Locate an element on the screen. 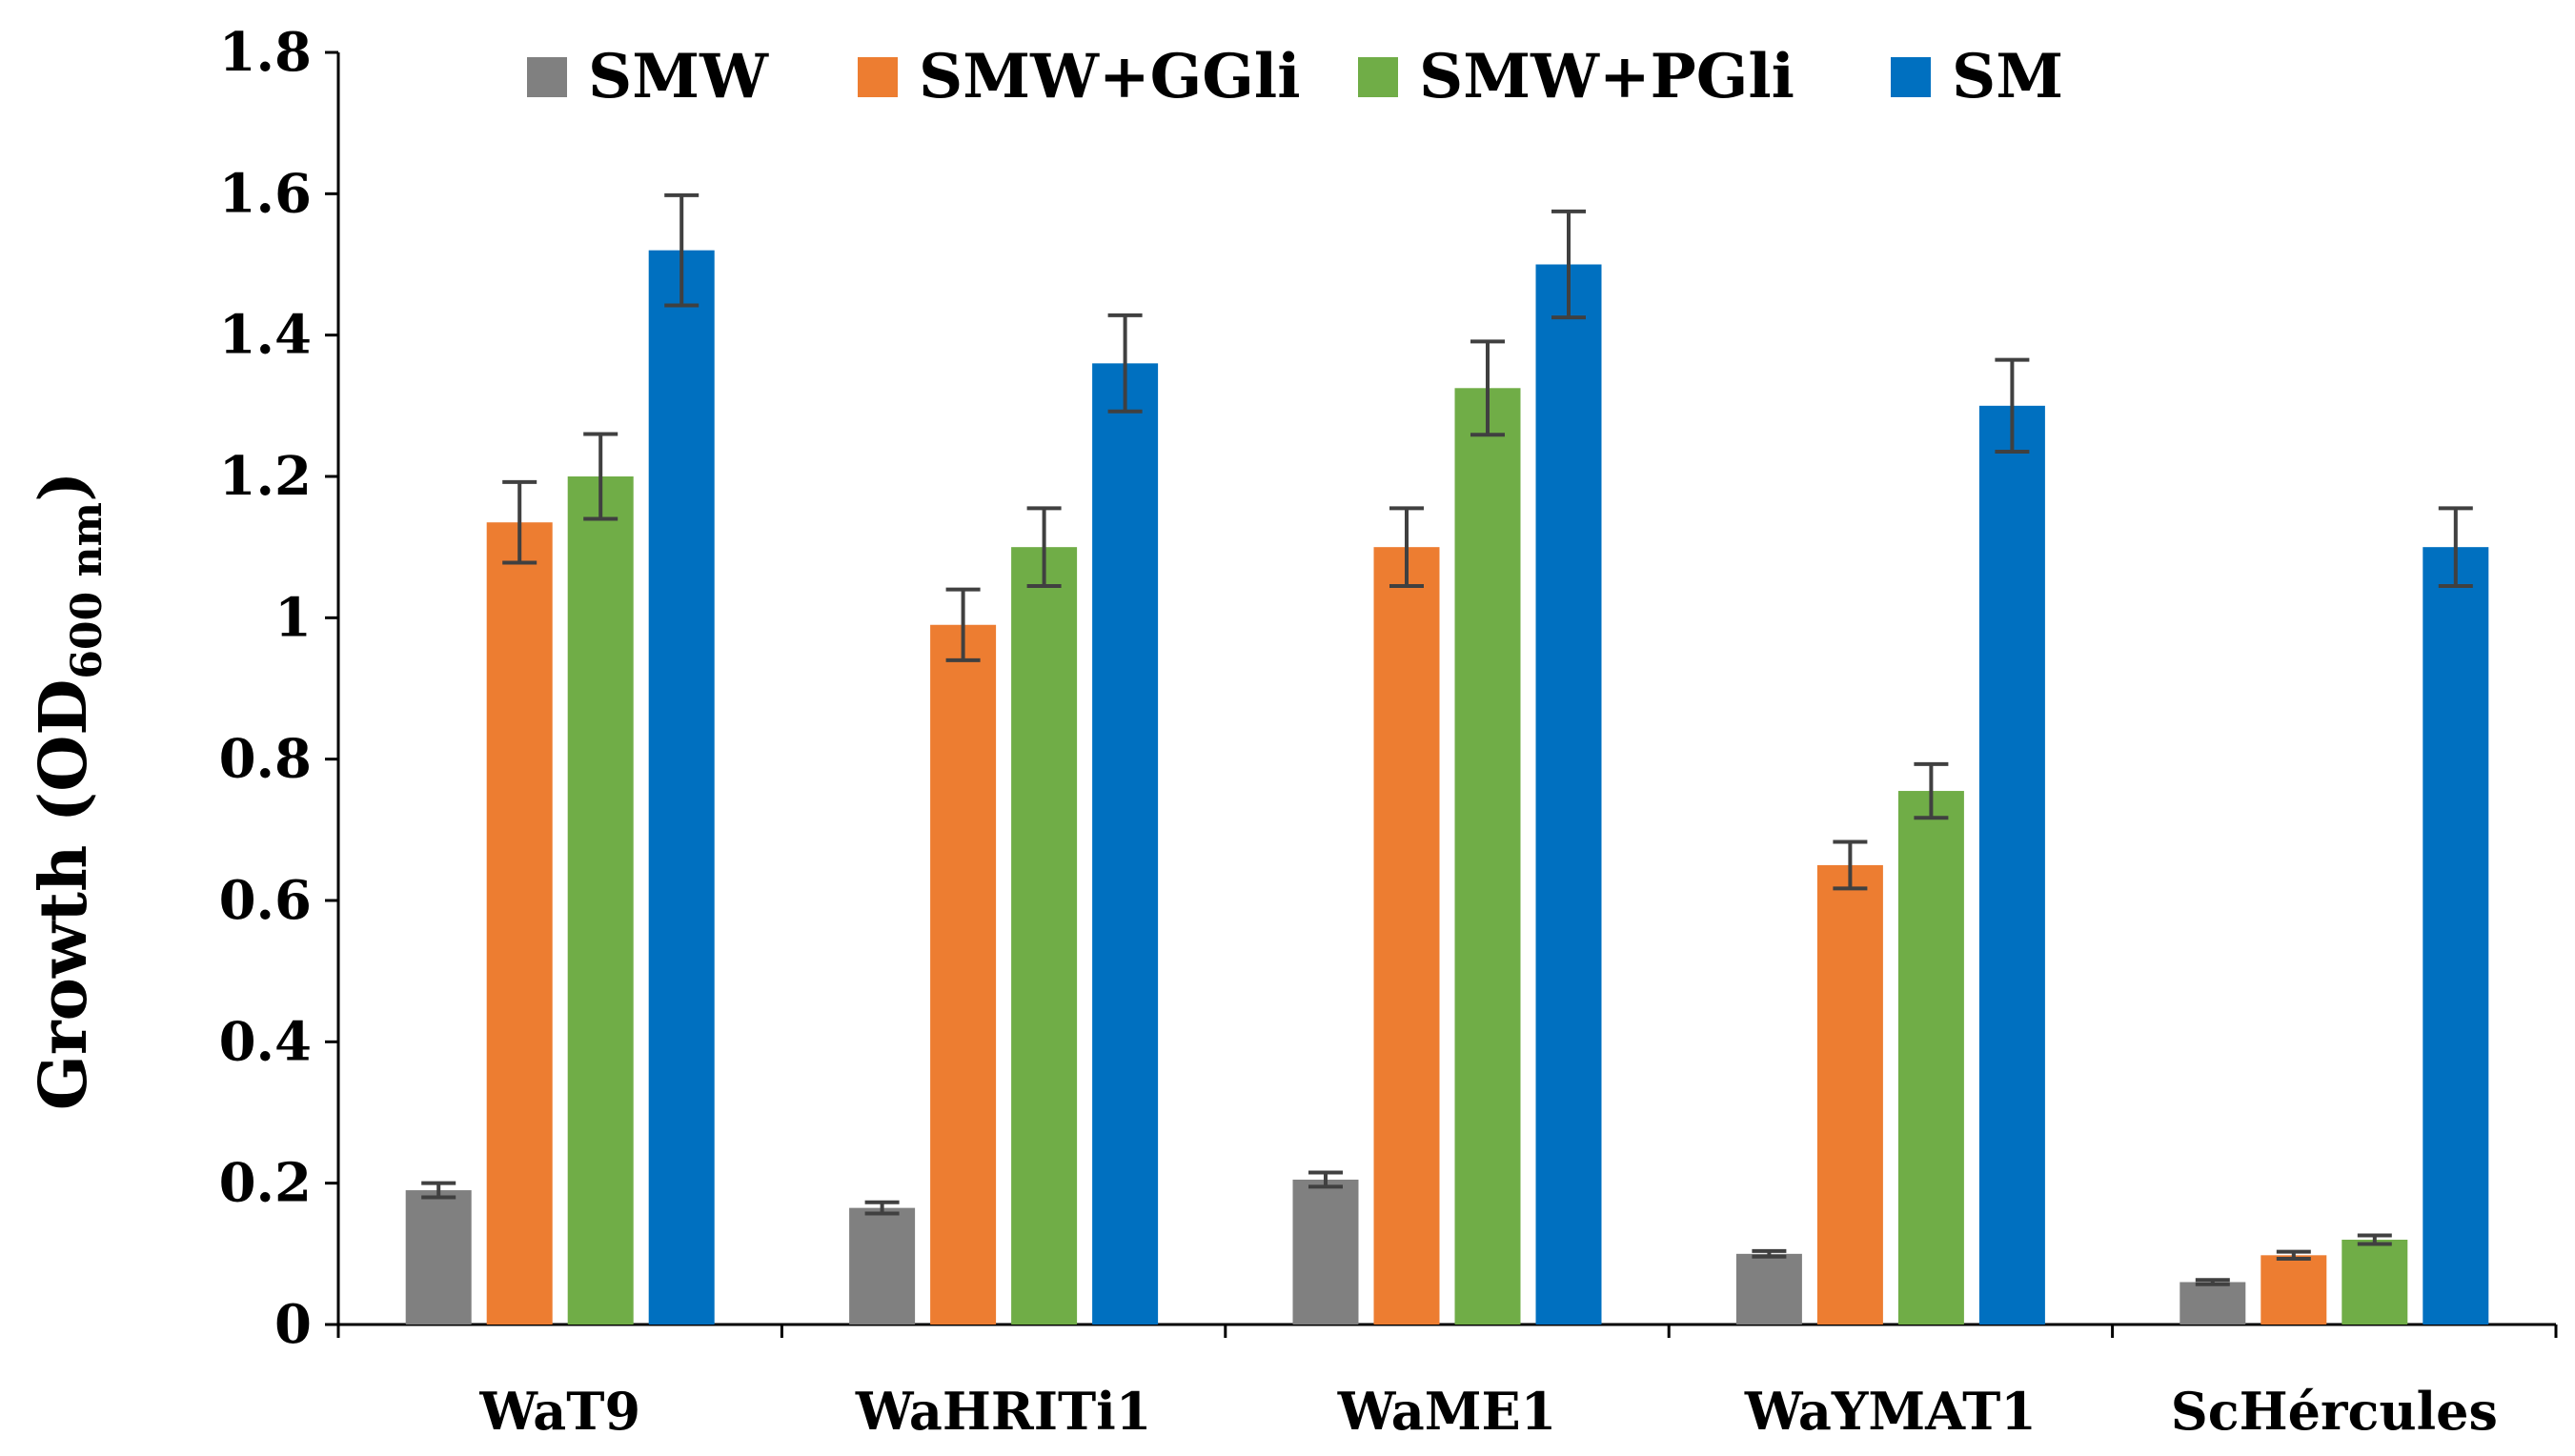 The width and height of the screenshot is (2575, 1456). y-axis-title-main: Growth (OD is located at coordinates (64, 895).